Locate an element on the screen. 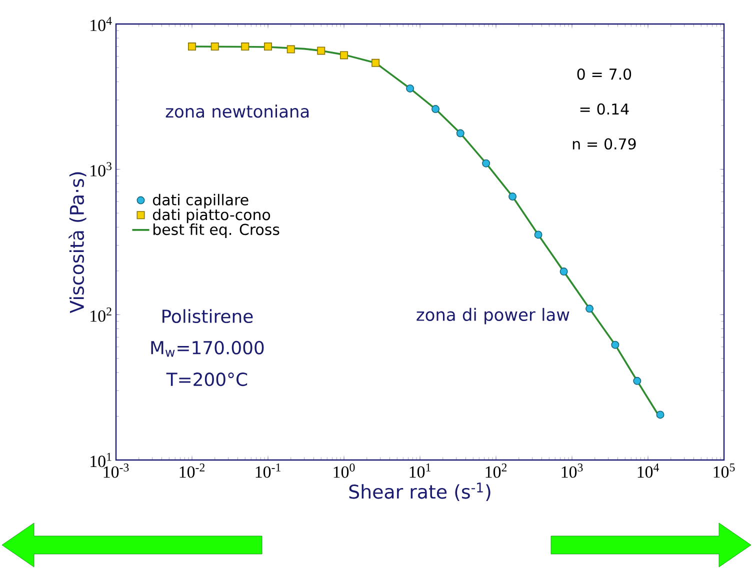  annotation: M$_{w}$=170.000 is located at coordinates (207, 348).